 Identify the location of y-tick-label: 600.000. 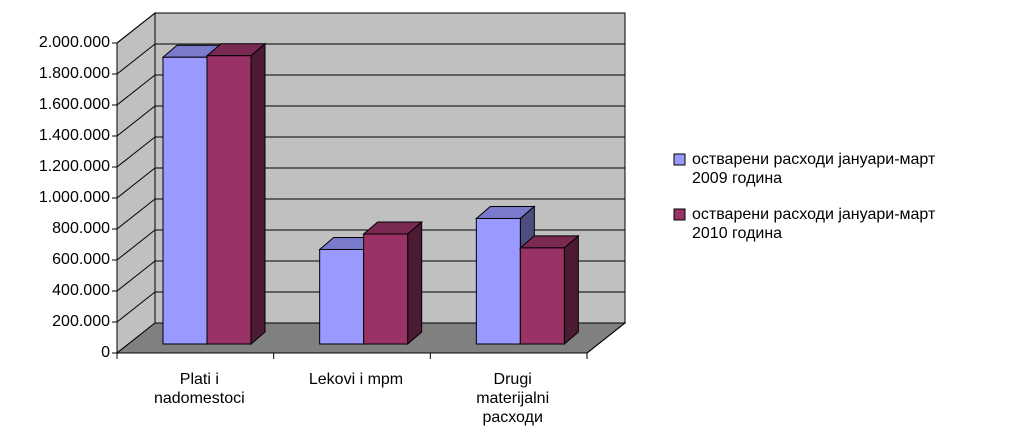
(81, 259).